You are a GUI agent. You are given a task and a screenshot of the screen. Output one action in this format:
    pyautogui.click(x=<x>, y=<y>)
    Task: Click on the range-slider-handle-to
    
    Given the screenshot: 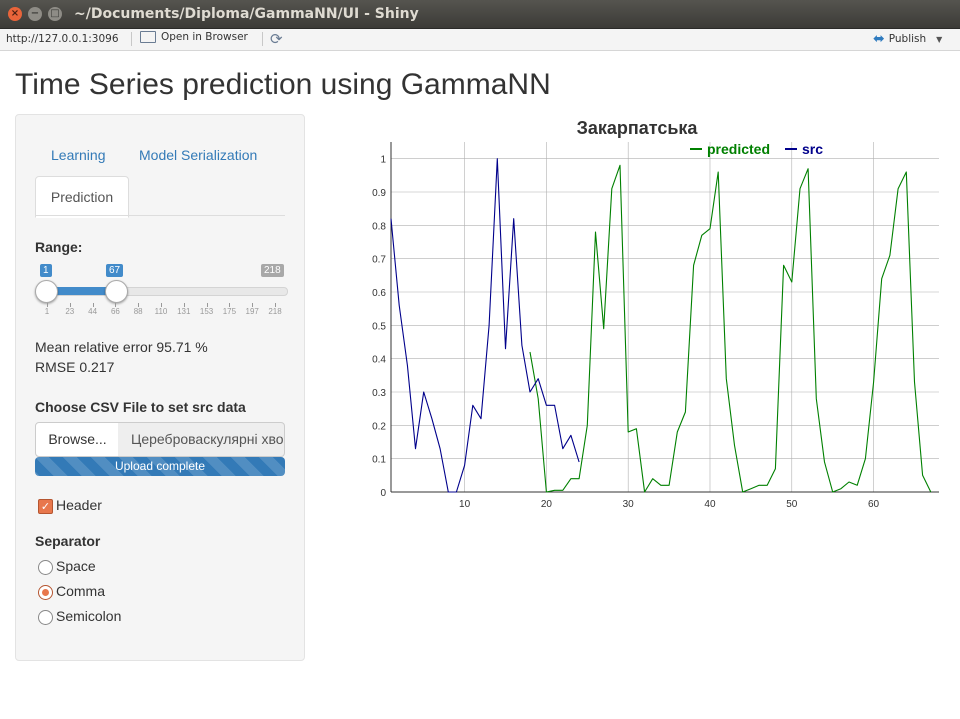 What is the action you would take?
    pyautogui.click(x=116, y=291)
    